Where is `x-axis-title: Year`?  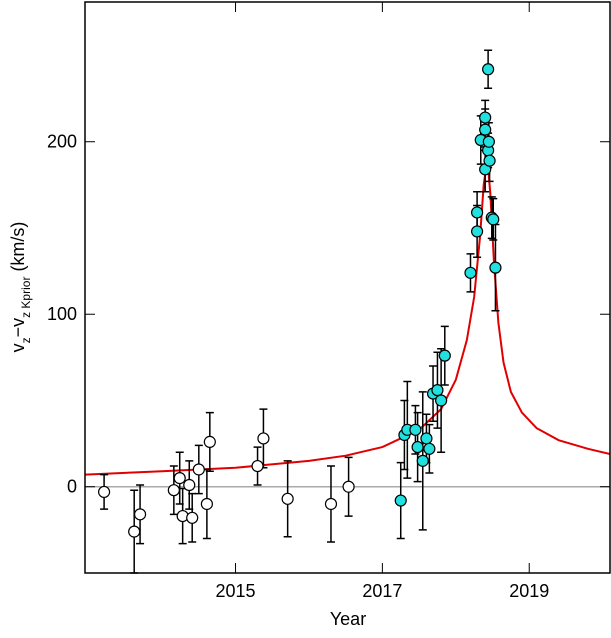
x-axis-title: Year is located at coordinates (348, 619).